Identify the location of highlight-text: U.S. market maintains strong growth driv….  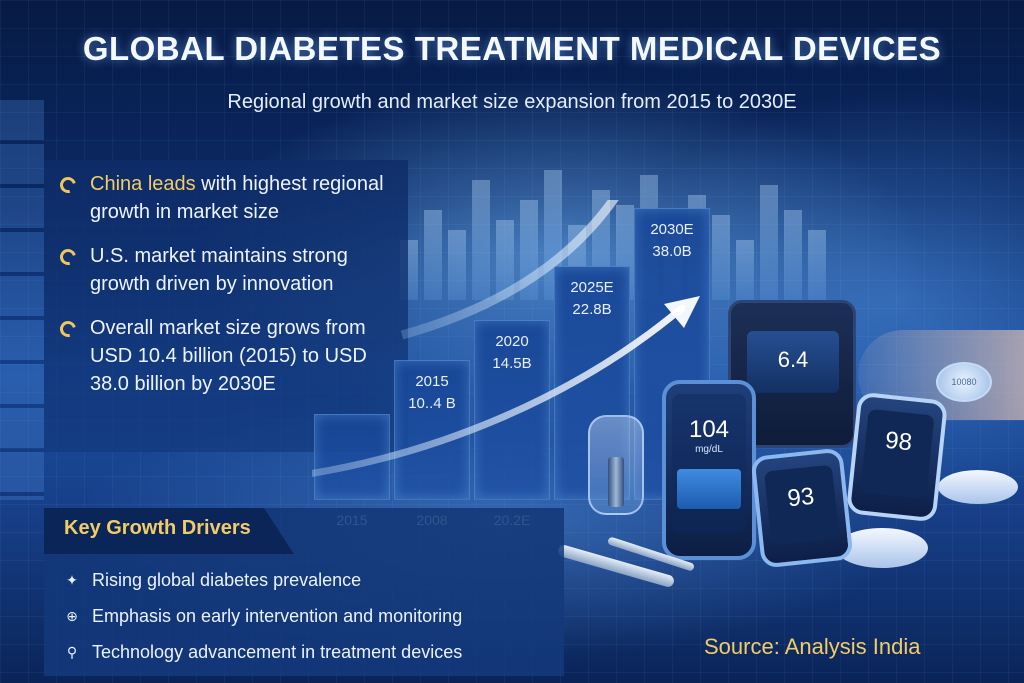
(219, 270).